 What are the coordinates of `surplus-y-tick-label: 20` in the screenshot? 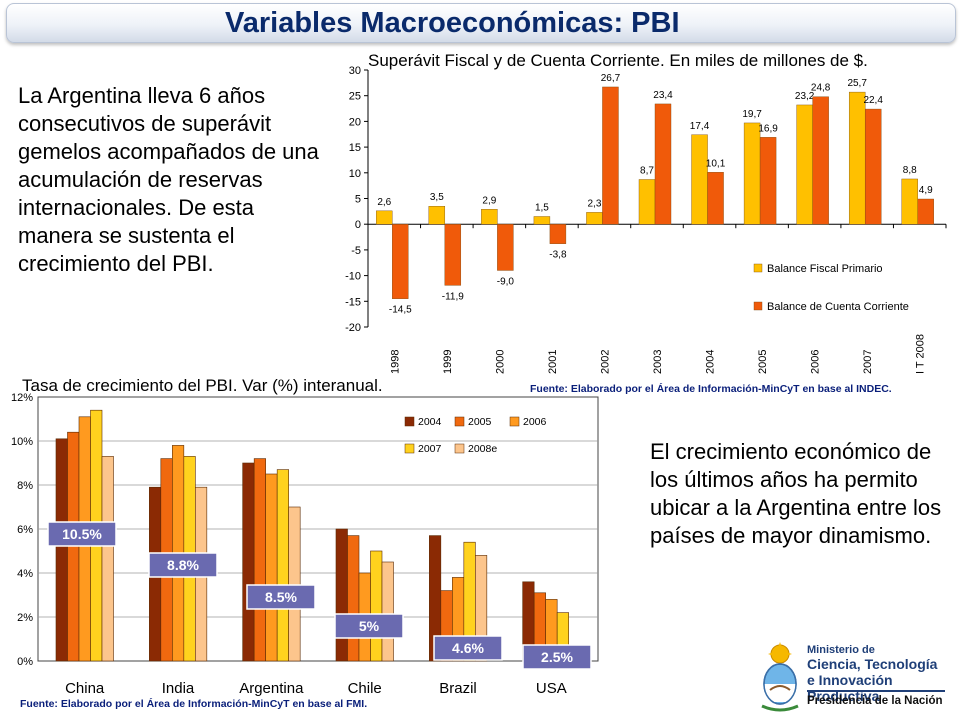 It's located at (355, 122).